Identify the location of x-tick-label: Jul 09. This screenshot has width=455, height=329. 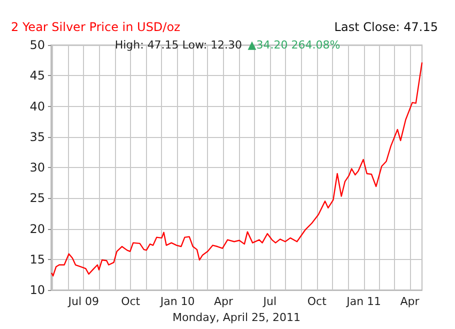
(83, 301).